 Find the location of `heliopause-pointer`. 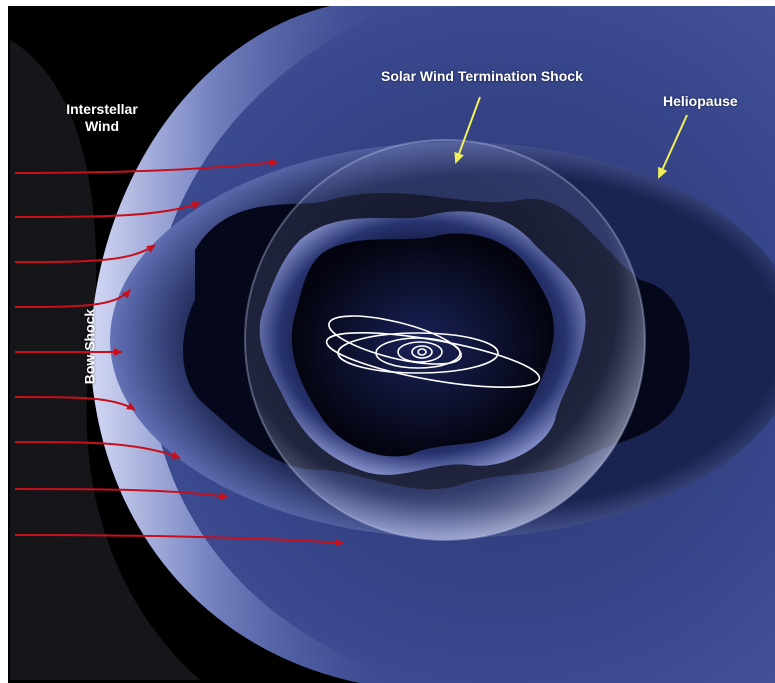

heliopause-pointer is located at coordinates (673, 146).